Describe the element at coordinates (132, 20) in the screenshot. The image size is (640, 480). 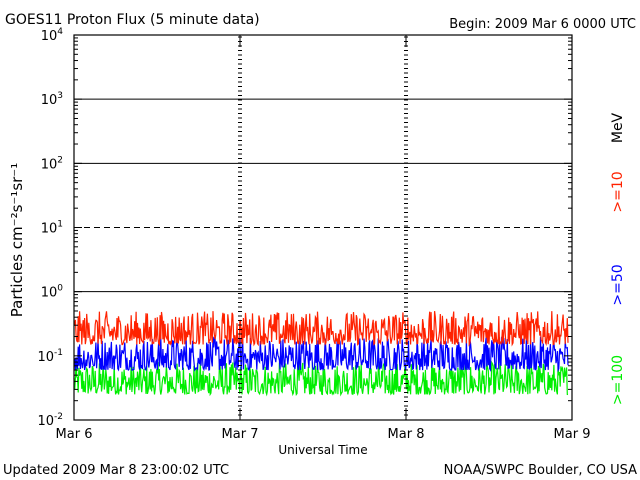
I see `chart-title: GOES11 Proton Flux (5 minute data)` at that location.